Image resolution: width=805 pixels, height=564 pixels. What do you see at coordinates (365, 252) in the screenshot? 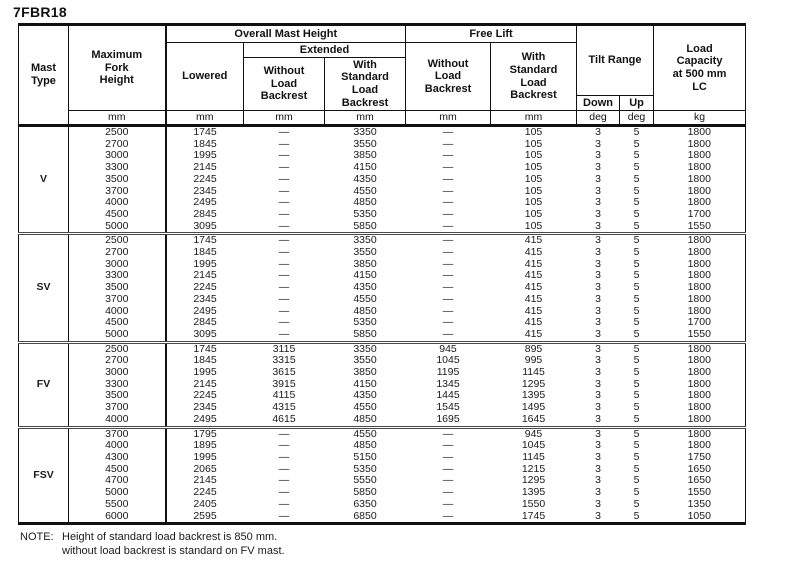
I see `table-cell: 3550` at bounding box center [365, 252].